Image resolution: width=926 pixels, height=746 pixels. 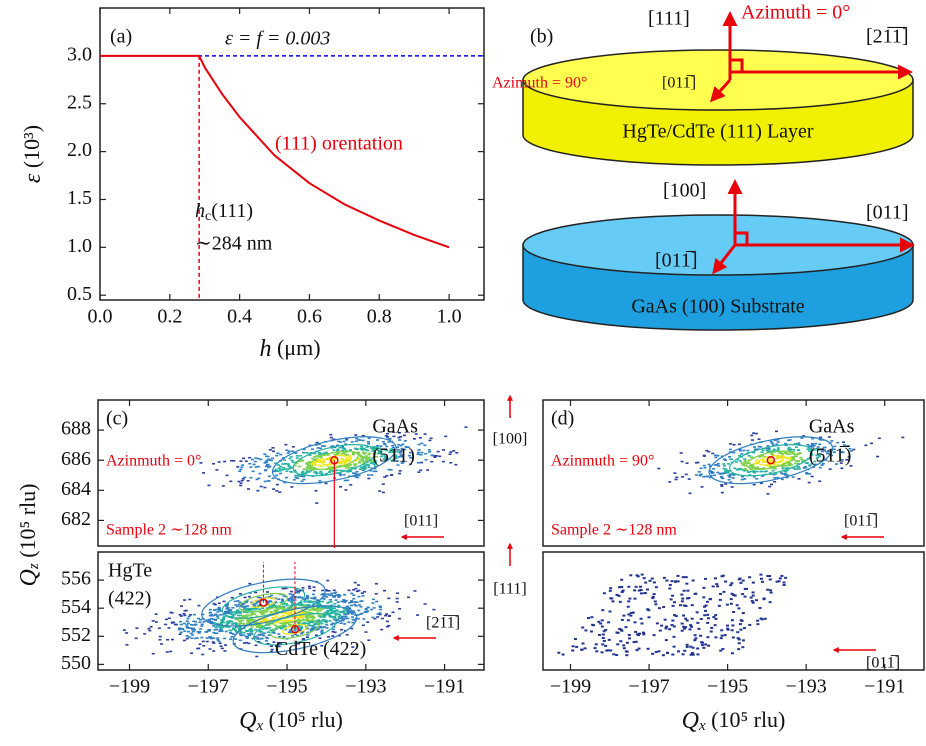 What do you see at coordinates (679, 83) in the screenshot?
I see `direction-label: [011̅]` at bounding box center [679, 83].